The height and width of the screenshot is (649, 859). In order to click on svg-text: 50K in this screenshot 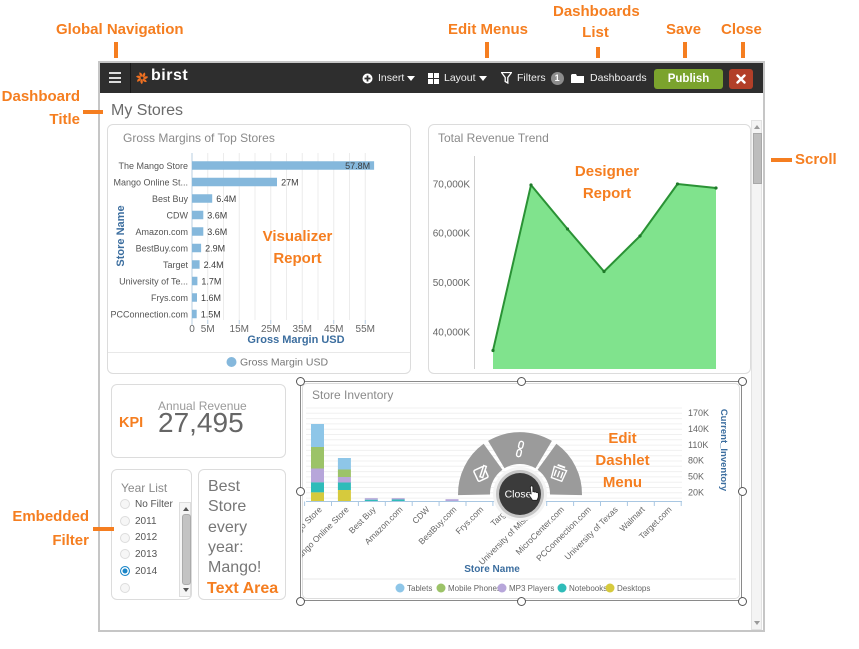, I will do `click(696, 477)`.